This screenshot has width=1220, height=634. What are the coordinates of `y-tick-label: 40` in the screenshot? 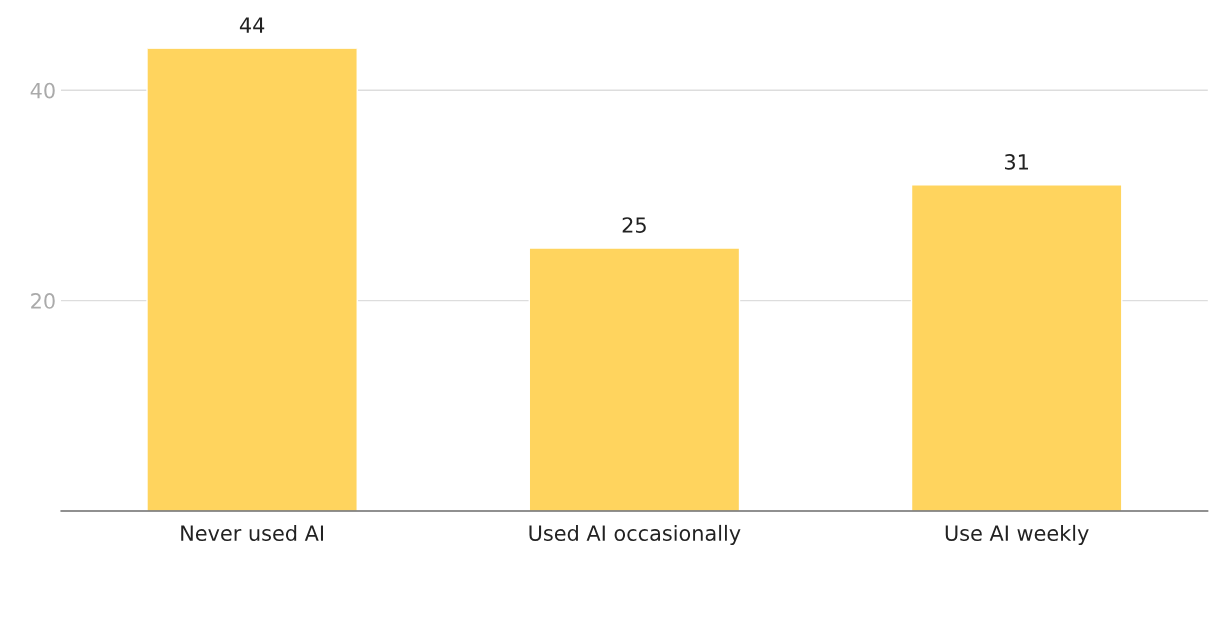 It's located at (42, 90).